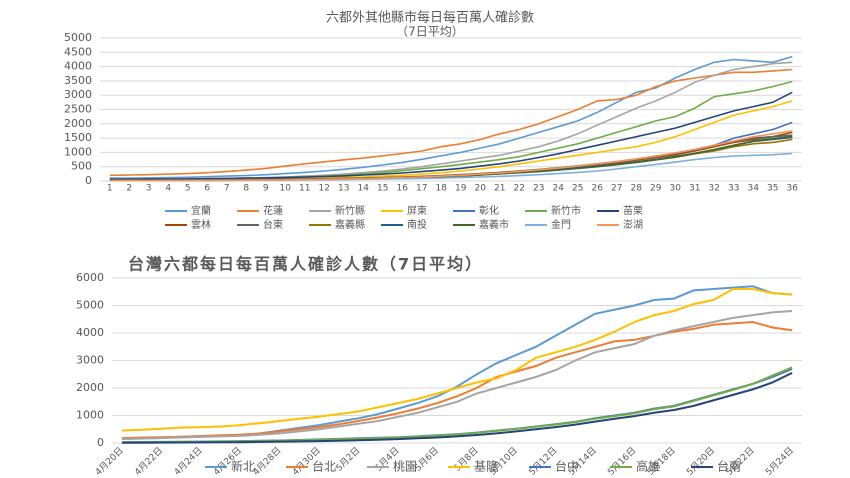  What do you see at coordinates (273, 224) in the screenshot?
I see `legend-label: 台東` at bounding box center [273, 224].